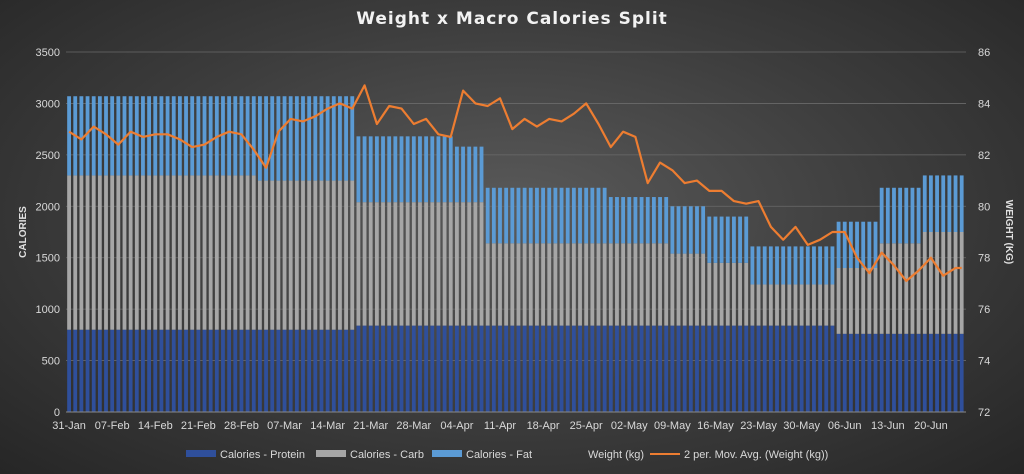 The width and height of the screenshot is (1024, 474). What do you see at coordinates (984, 104) in the screenshot?
I see `y2-tick-label: 84` at bounding box center [984, 104].